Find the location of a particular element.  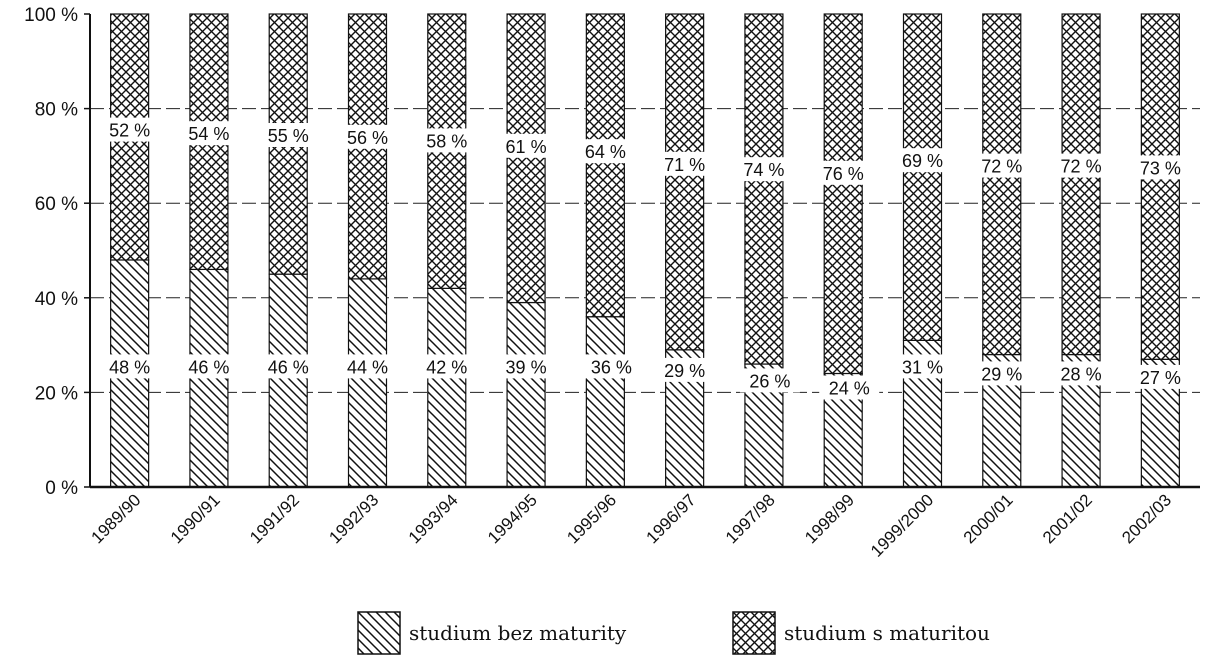

y-tick-label: 20 % is located at coordinates (56, 393).